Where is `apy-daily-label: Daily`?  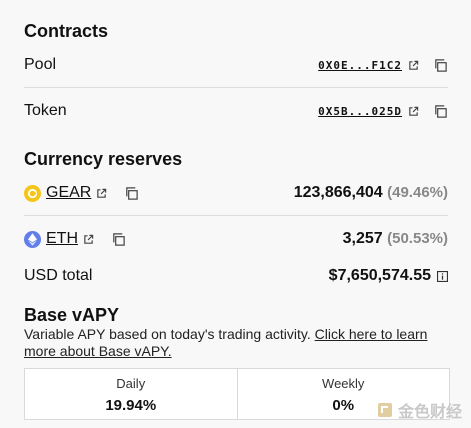 apy-daily-label: Daily is located at coordinates (131, 383).